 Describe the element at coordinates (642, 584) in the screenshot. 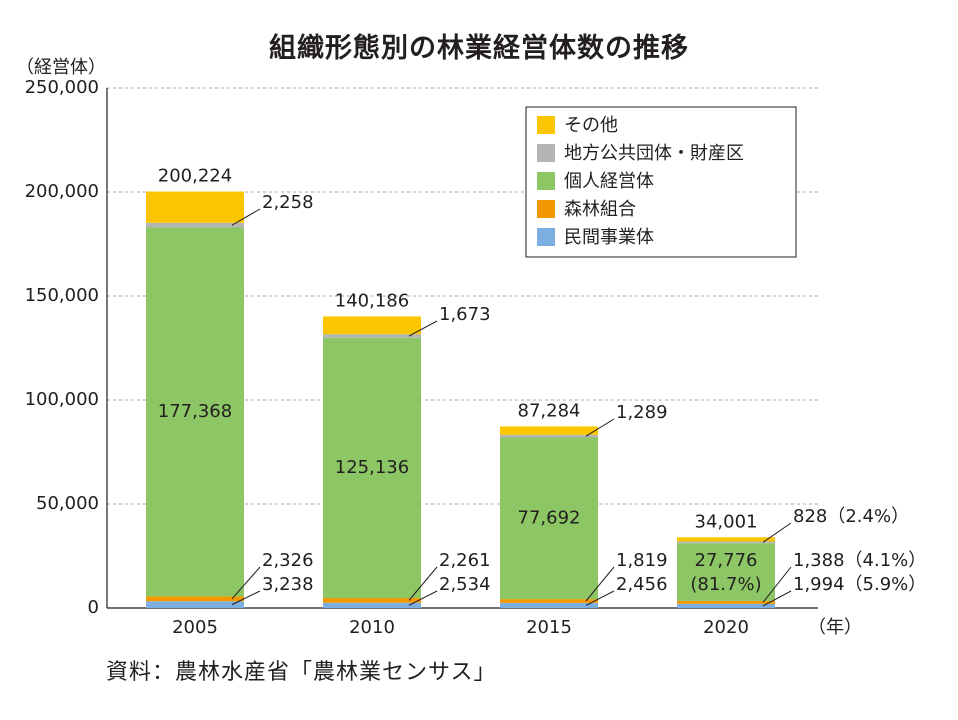

I see `private-label: 2,456` at that location.